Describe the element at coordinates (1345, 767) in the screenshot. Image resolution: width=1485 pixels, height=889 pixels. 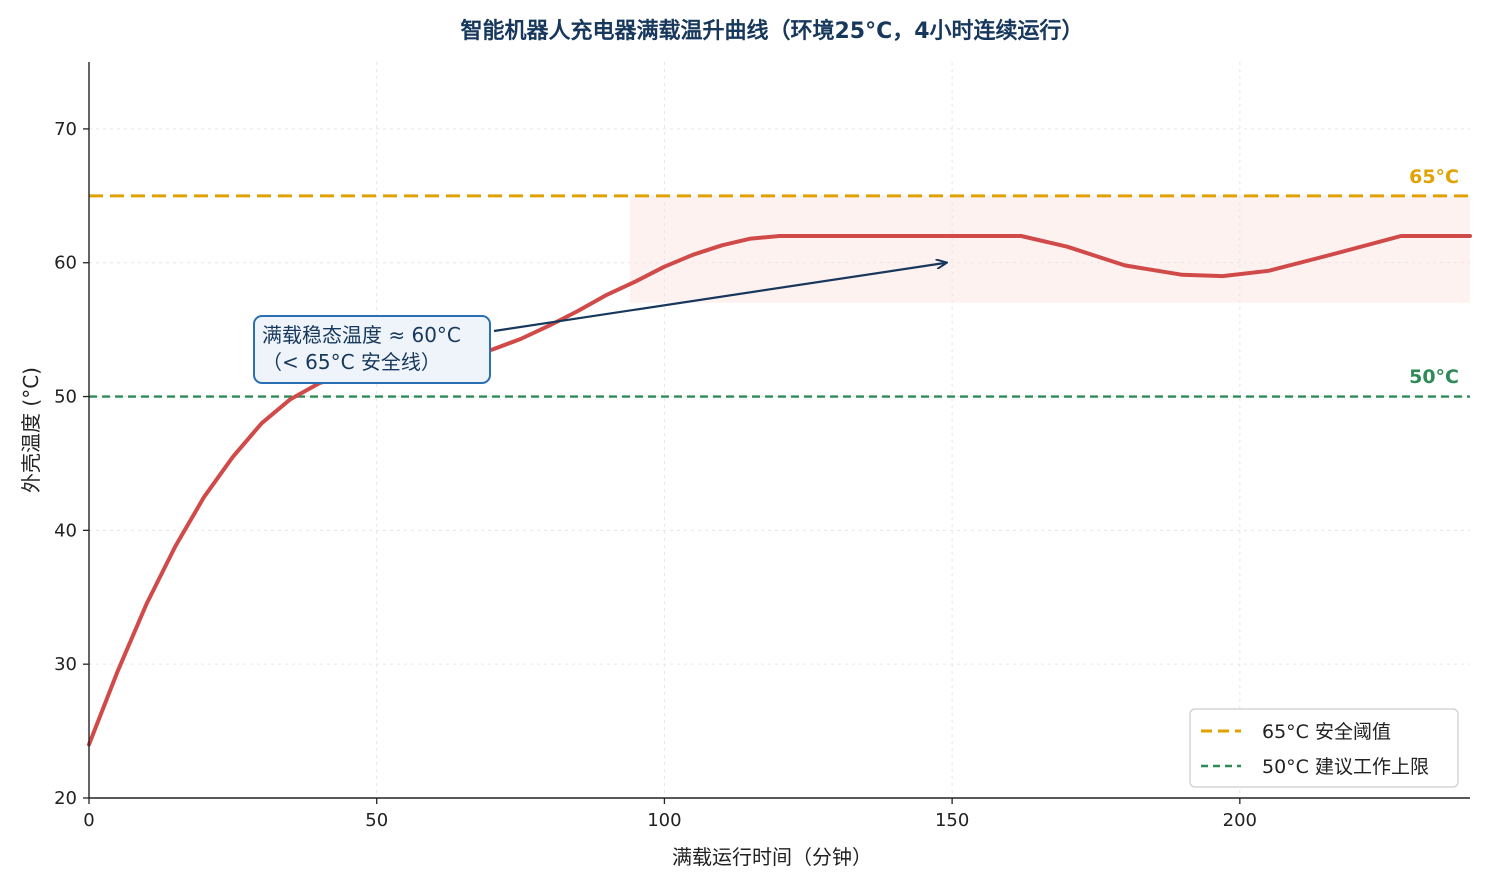
I see `legend-label-50: 50°C 建议工作上限` at that location.